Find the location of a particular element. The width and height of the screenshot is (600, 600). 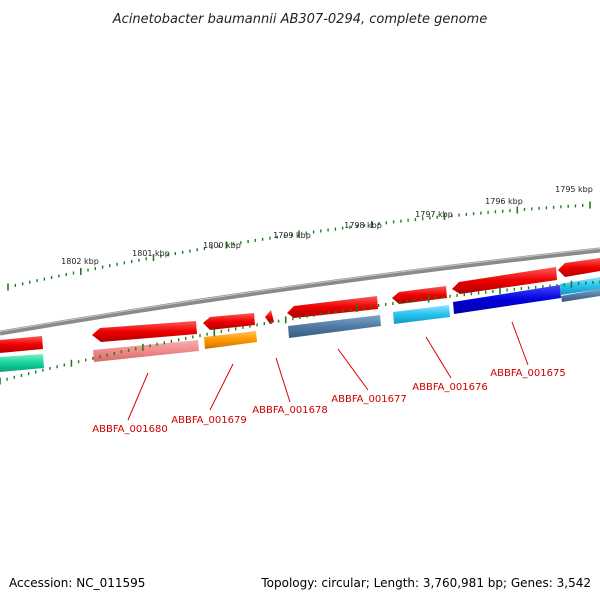

gene-block-light-red is located at coordinates (146, 351).